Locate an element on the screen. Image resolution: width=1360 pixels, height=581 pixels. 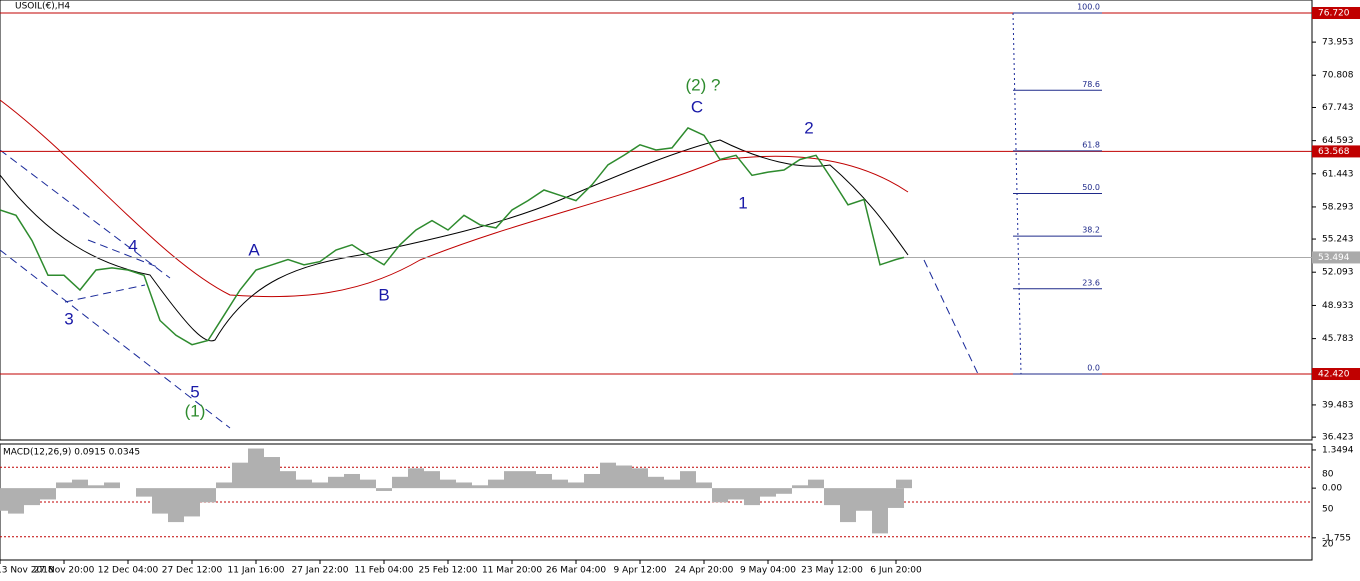
y-tick-label: 48.933 is located at coordinates (1338, 306).